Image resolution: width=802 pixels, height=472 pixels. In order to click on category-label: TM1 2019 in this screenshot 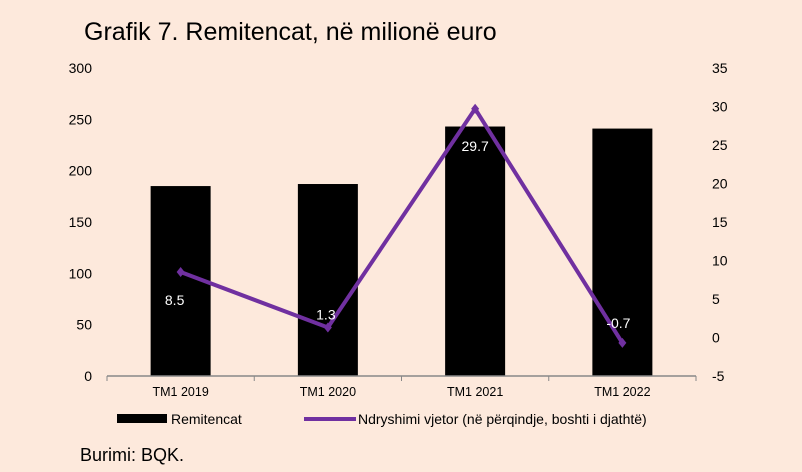, I will do `click(180, 392)`.